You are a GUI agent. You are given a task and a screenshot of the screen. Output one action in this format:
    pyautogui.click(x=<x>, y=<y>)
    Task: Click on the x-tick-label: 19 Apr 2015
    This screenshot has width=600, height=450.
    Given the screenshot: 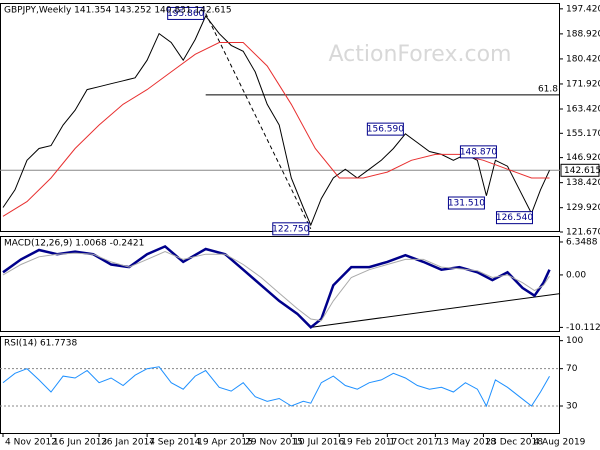 What is the action you would take?
    pyautogui.click(x=225, y=443)
    